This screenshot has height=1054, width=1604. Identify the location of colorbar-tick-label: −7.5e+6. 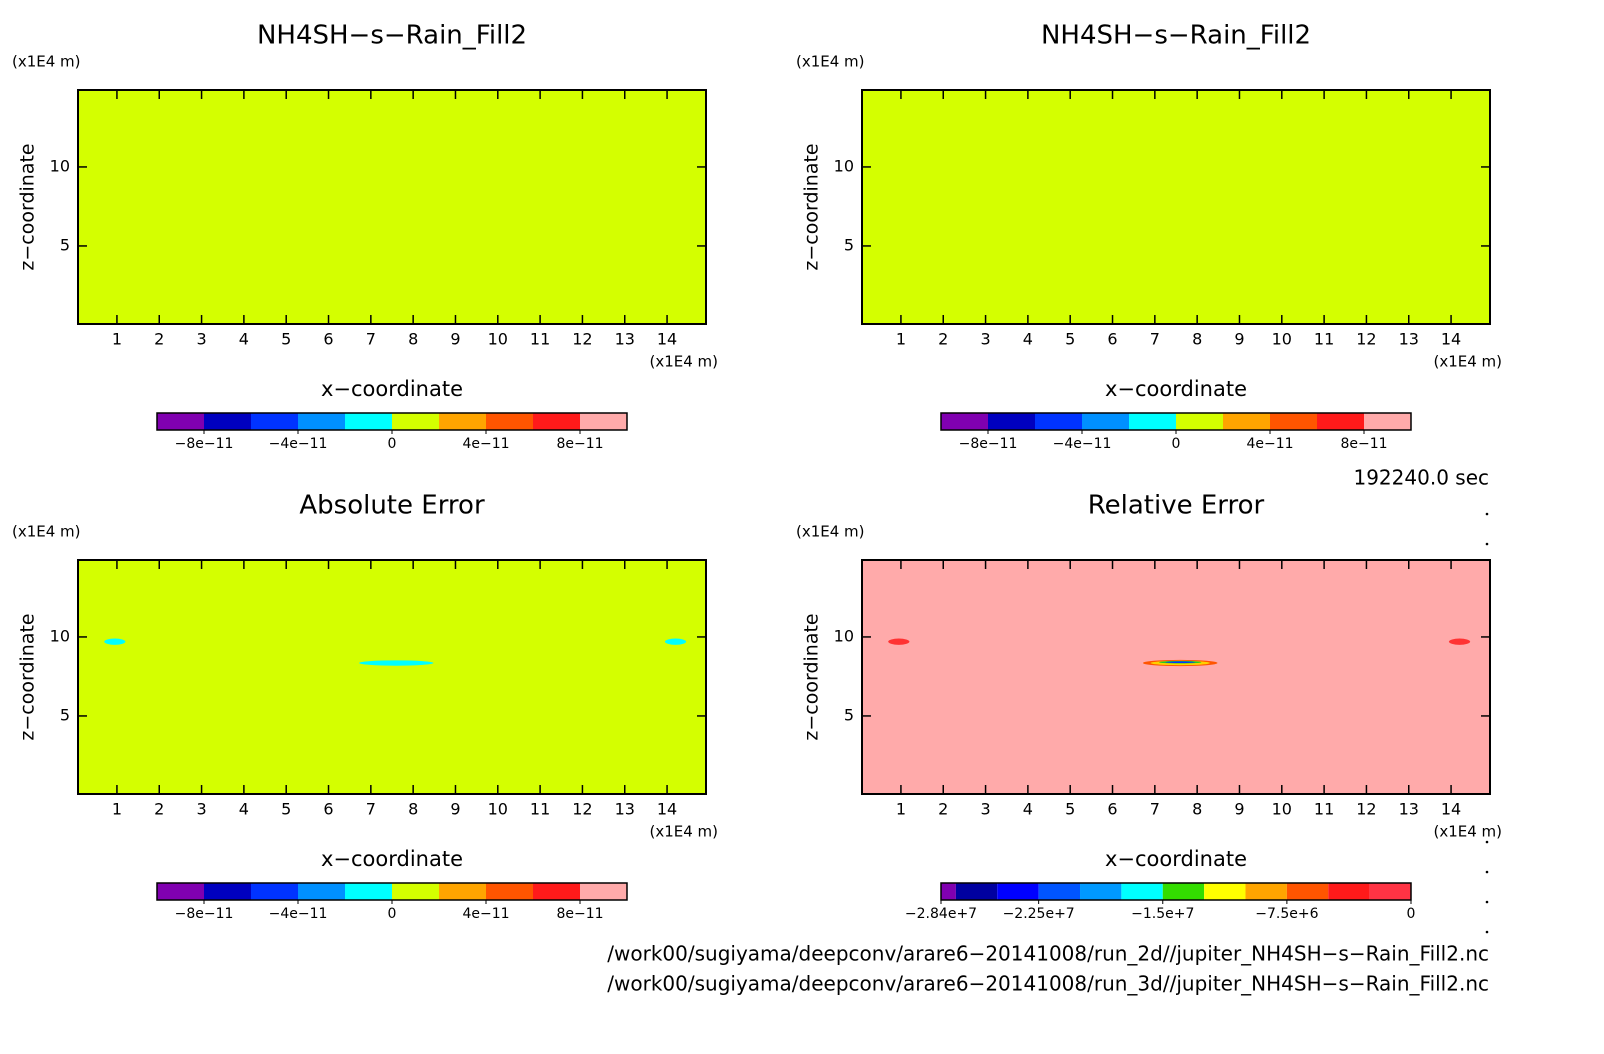
(1286, 914).